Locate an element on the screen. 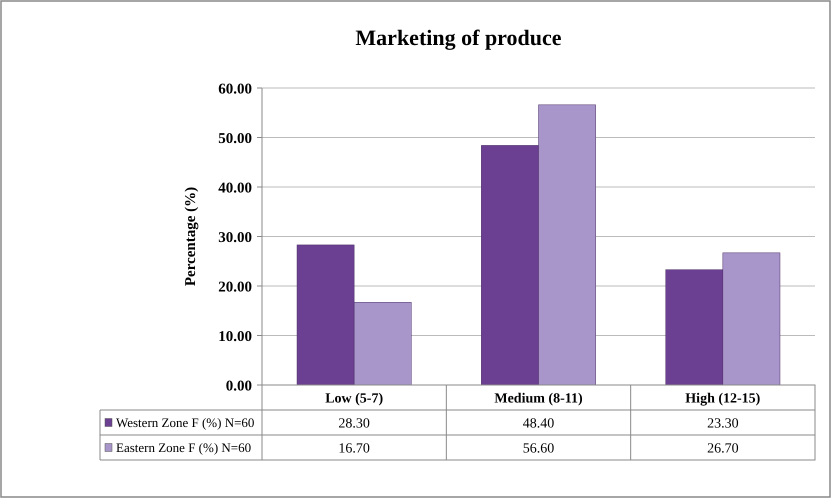  y-tick-label: 0.00 is located at coordinates (239, 386).